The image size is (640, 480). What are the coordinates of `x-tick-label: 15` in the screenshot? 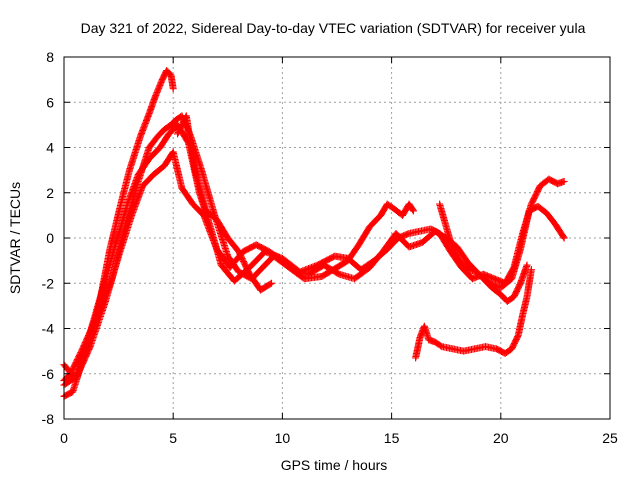 It's located at (392, 438).